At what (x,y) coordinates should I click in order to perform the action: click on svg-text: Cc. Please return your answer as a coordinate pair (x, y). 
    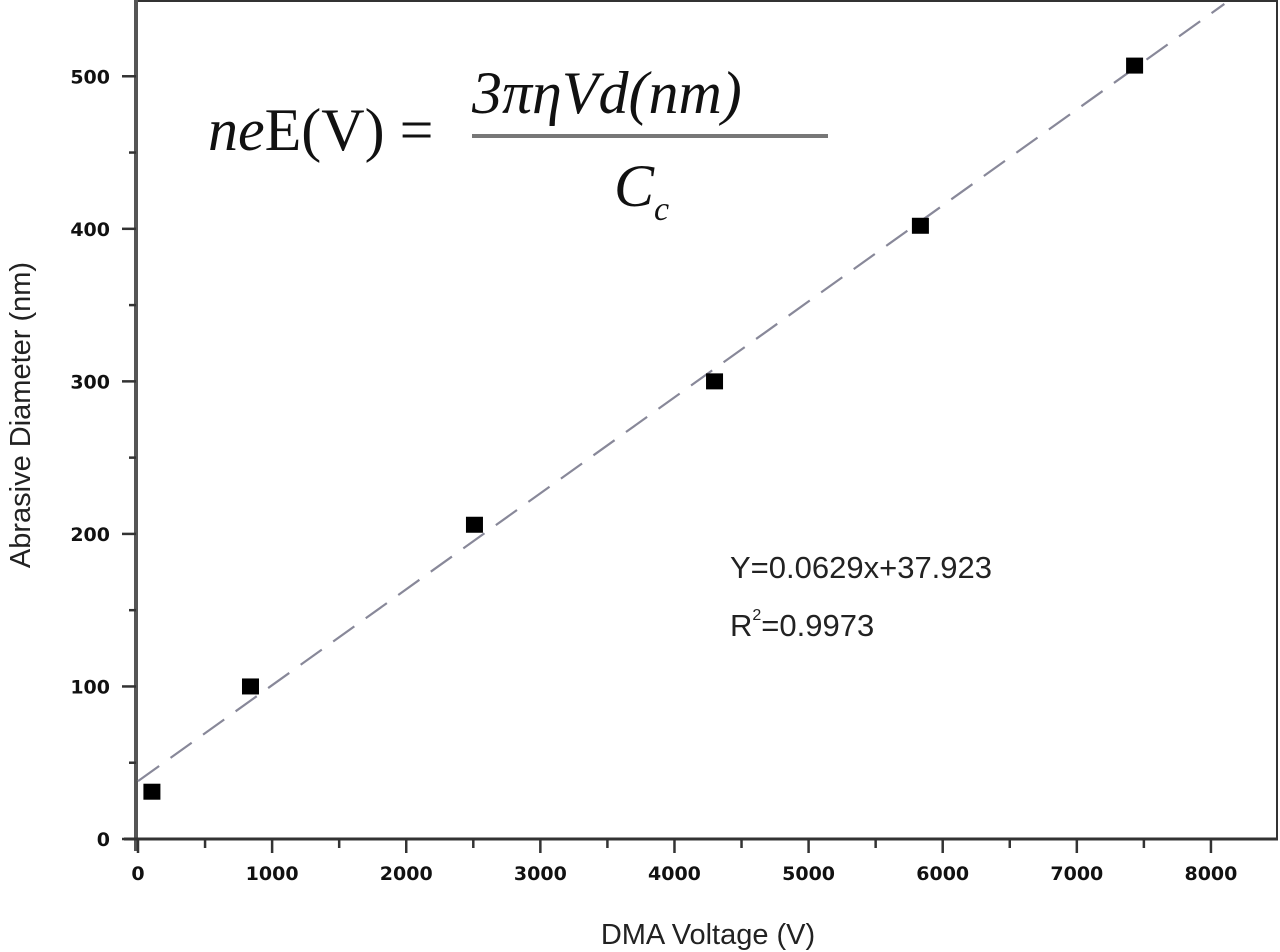
    Looking at the image, I should click on (641, 190).